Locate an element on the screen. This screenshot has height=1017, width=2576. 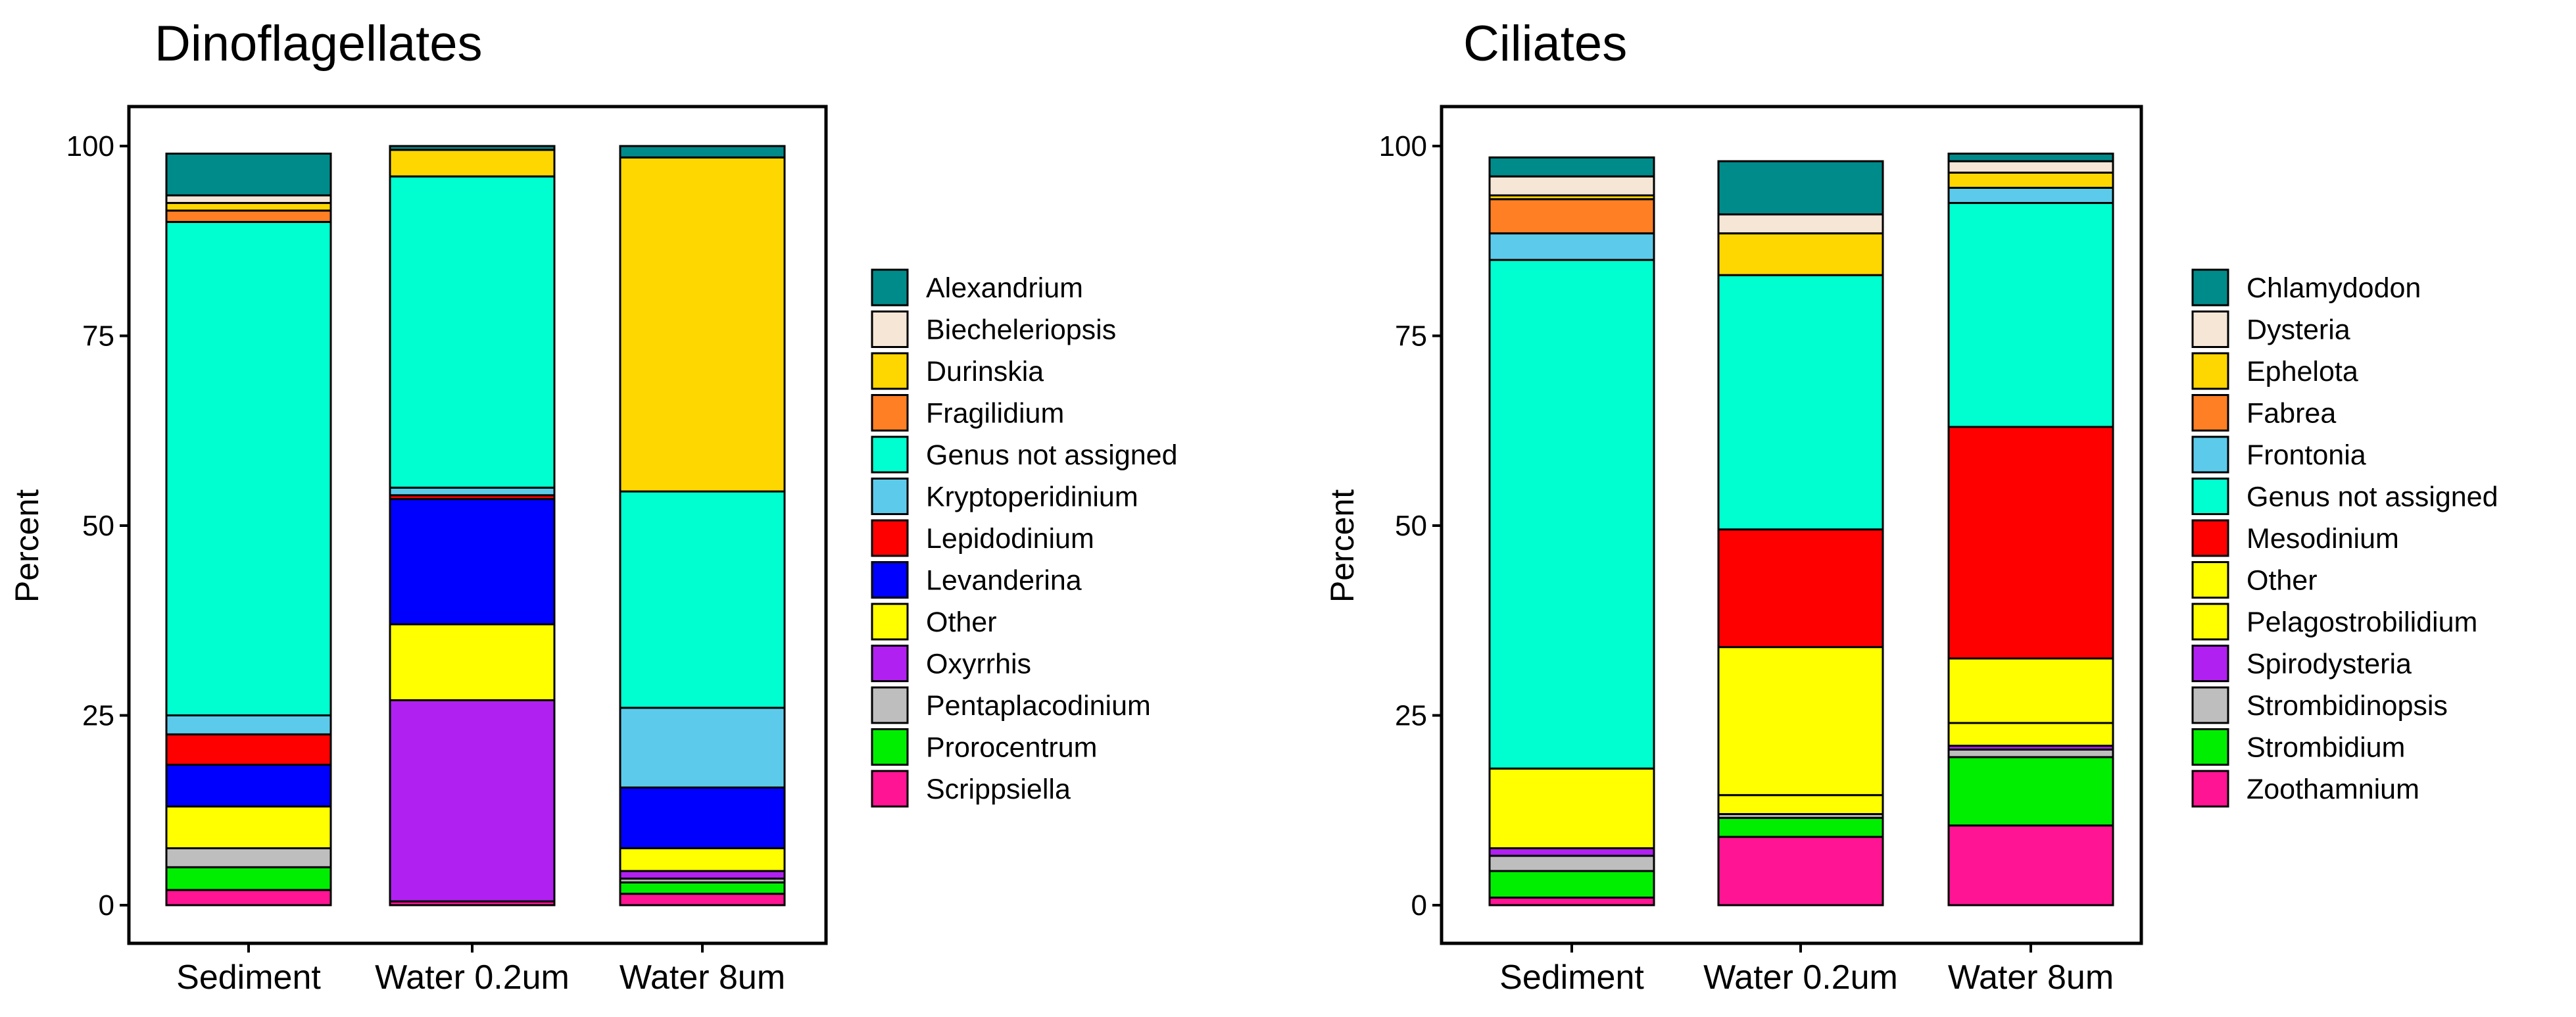
bar-segment-water-8um-dysteria is located at coordinates (2031, 167).